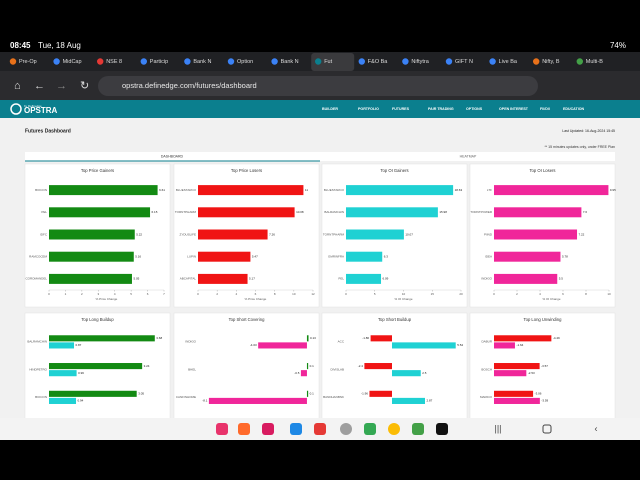  Describe the element at coordinates (147, 366) in the screenshot. I see `value-label: 3.24` at that location.